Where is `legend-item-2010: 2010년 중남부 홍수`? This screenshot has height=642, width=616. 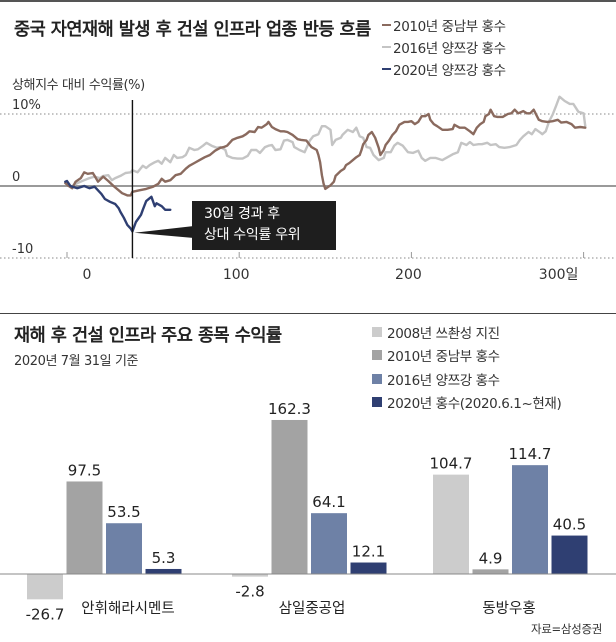 legend-item-2010: 2010년 중남부 홍수 is located at coordinates (444, 25).